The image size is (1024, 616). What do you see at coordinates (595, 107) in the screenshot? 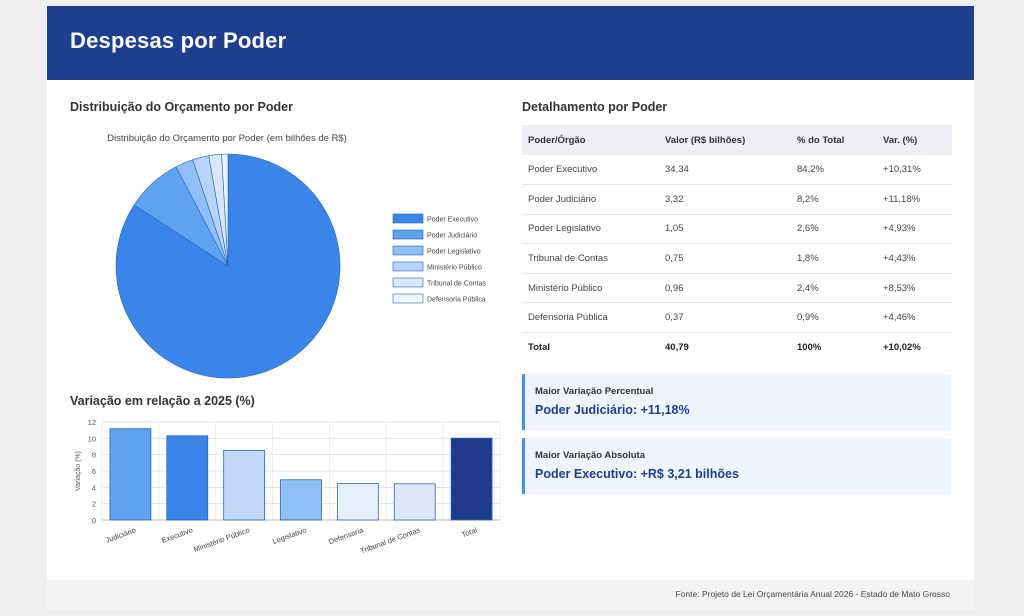
I see `table-section-title: Detalhamento por Poder` at bounding box center [595, 107].